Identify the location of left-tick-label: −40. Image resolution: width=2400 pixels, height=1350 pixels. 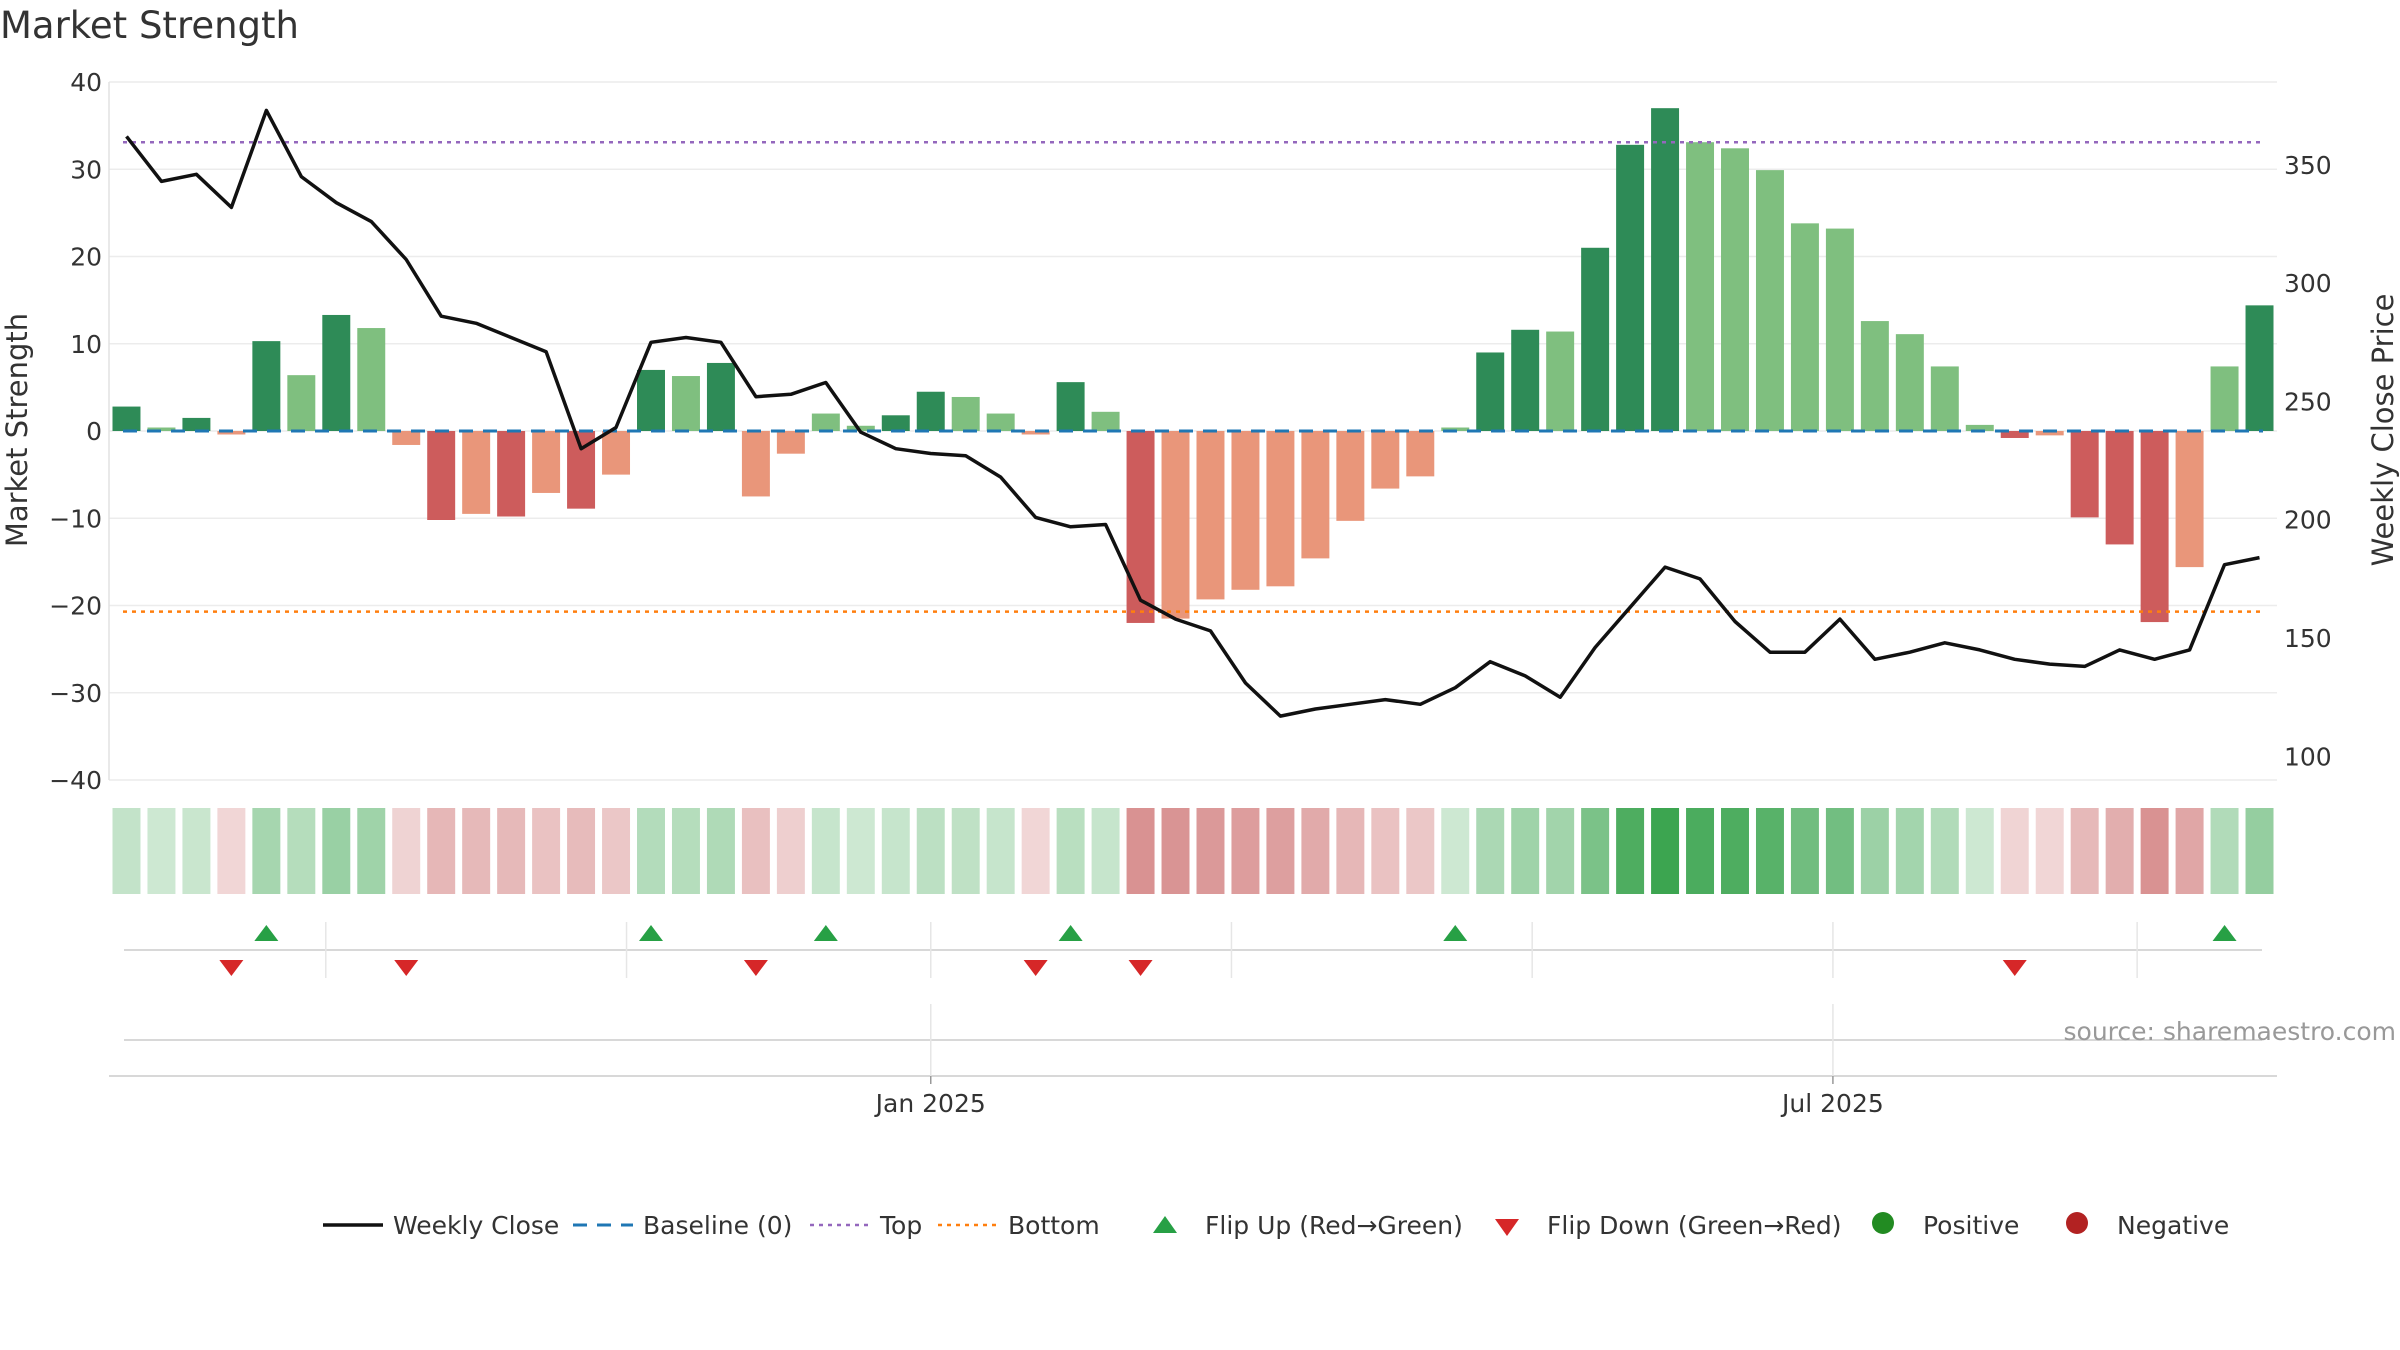
(75, 780).